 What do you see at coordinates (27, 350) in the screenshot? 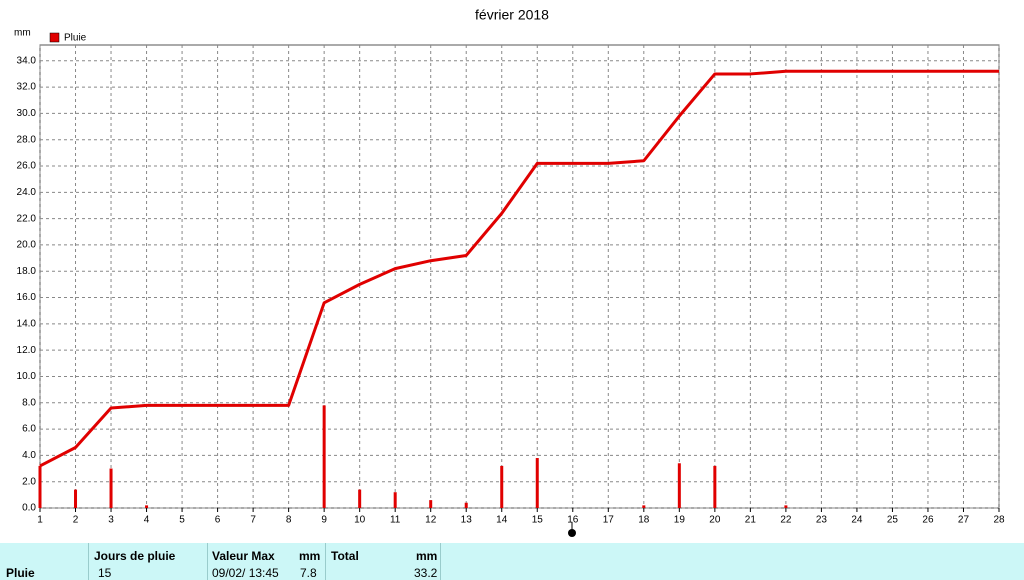
I see `y-tick-label: 12.0` at bounding box center [27, 350].